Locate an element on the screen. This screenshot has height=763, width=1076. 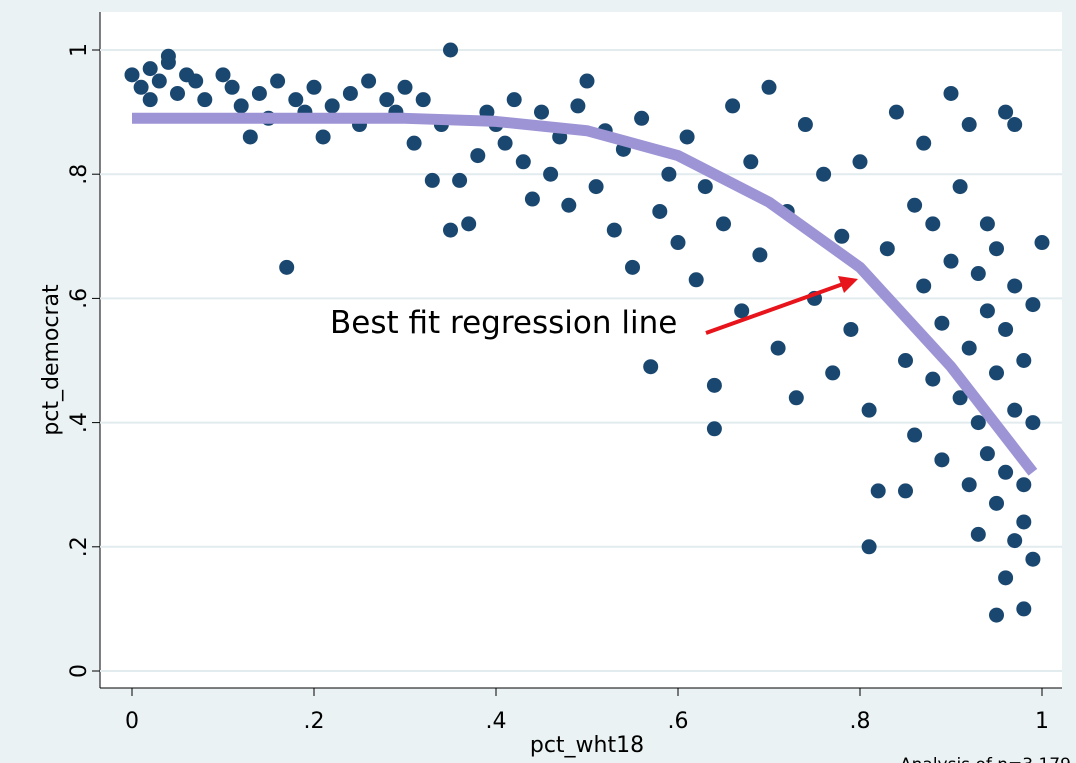
y-tick-label: .8 is located at coordinates (79, 174).